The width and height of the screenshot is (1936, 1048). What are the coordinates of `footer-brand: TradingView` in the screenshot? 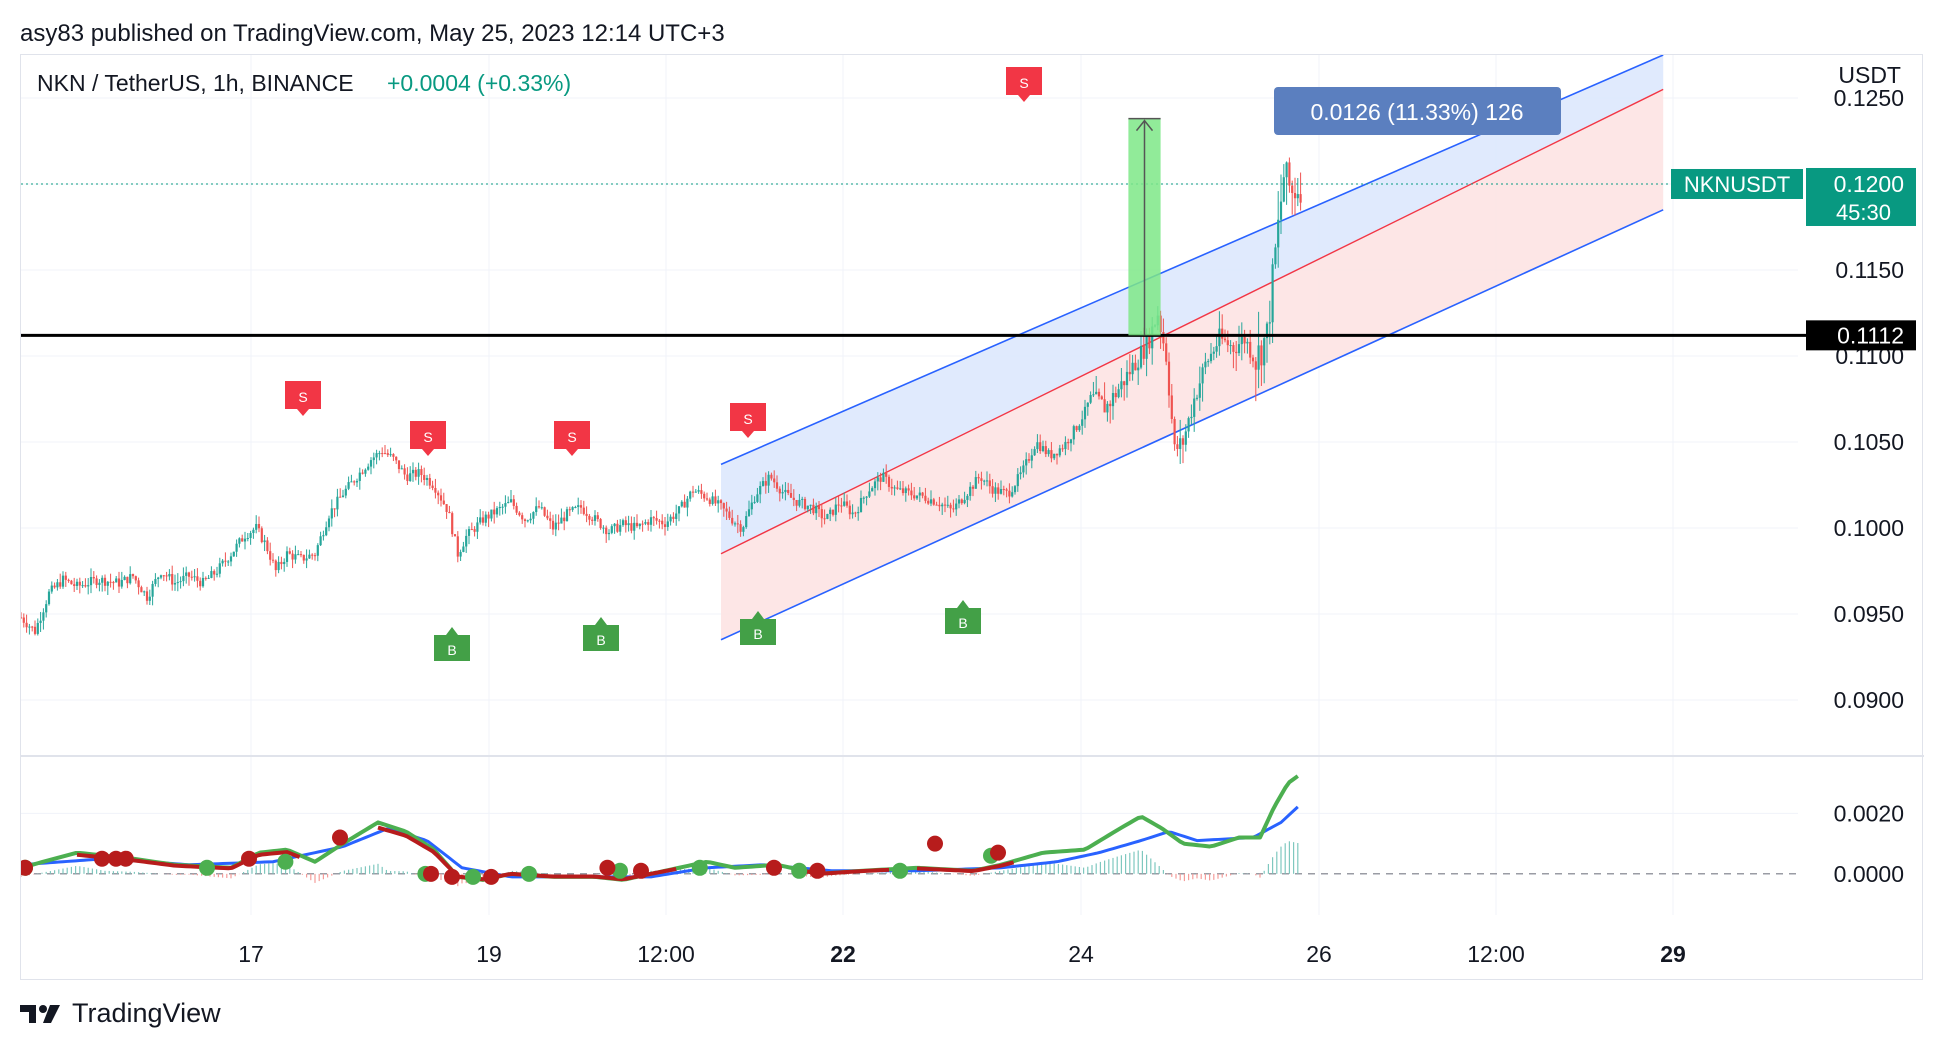 It's located at (146, 1013).